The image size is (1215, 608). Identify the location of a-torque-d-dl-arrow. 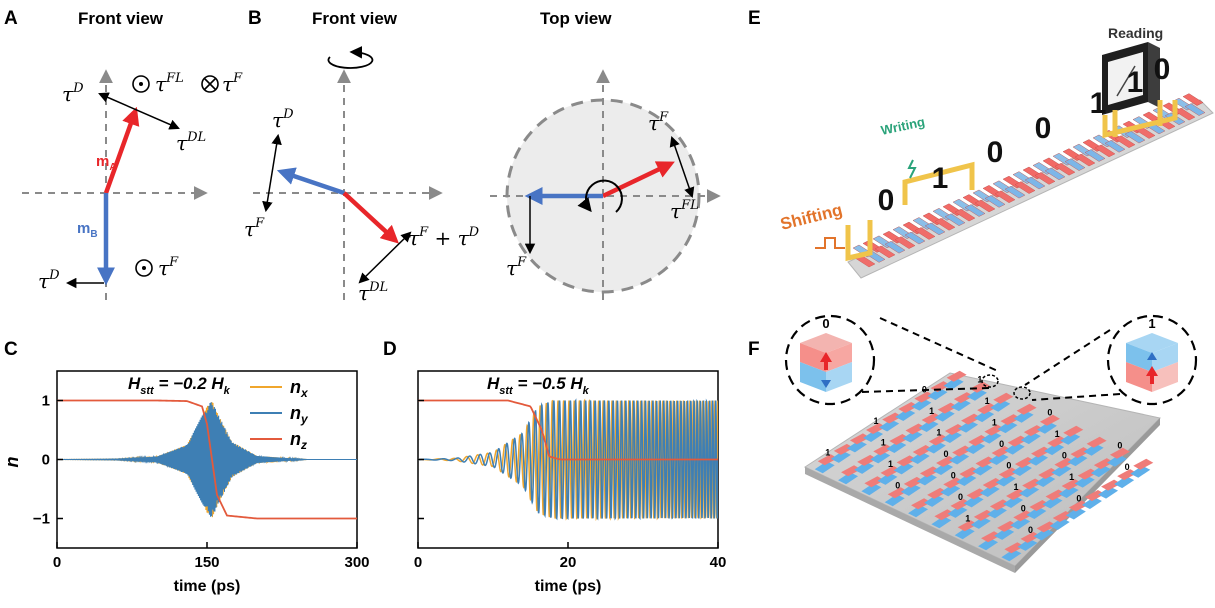
(139, 111).